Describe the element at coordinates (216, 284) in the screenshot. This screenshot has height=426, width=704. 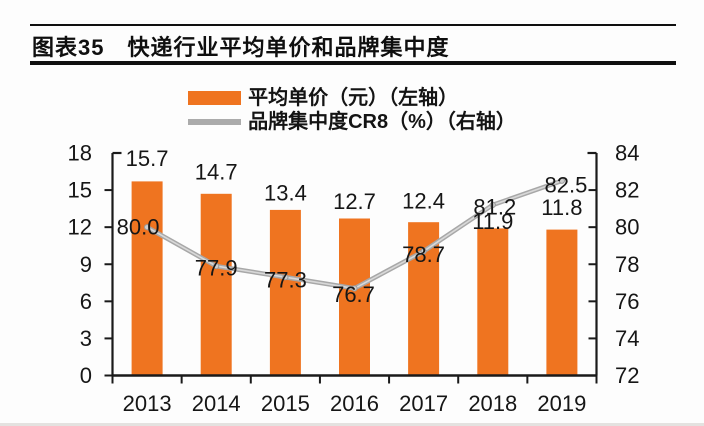
I see `bar-2014` at that location.